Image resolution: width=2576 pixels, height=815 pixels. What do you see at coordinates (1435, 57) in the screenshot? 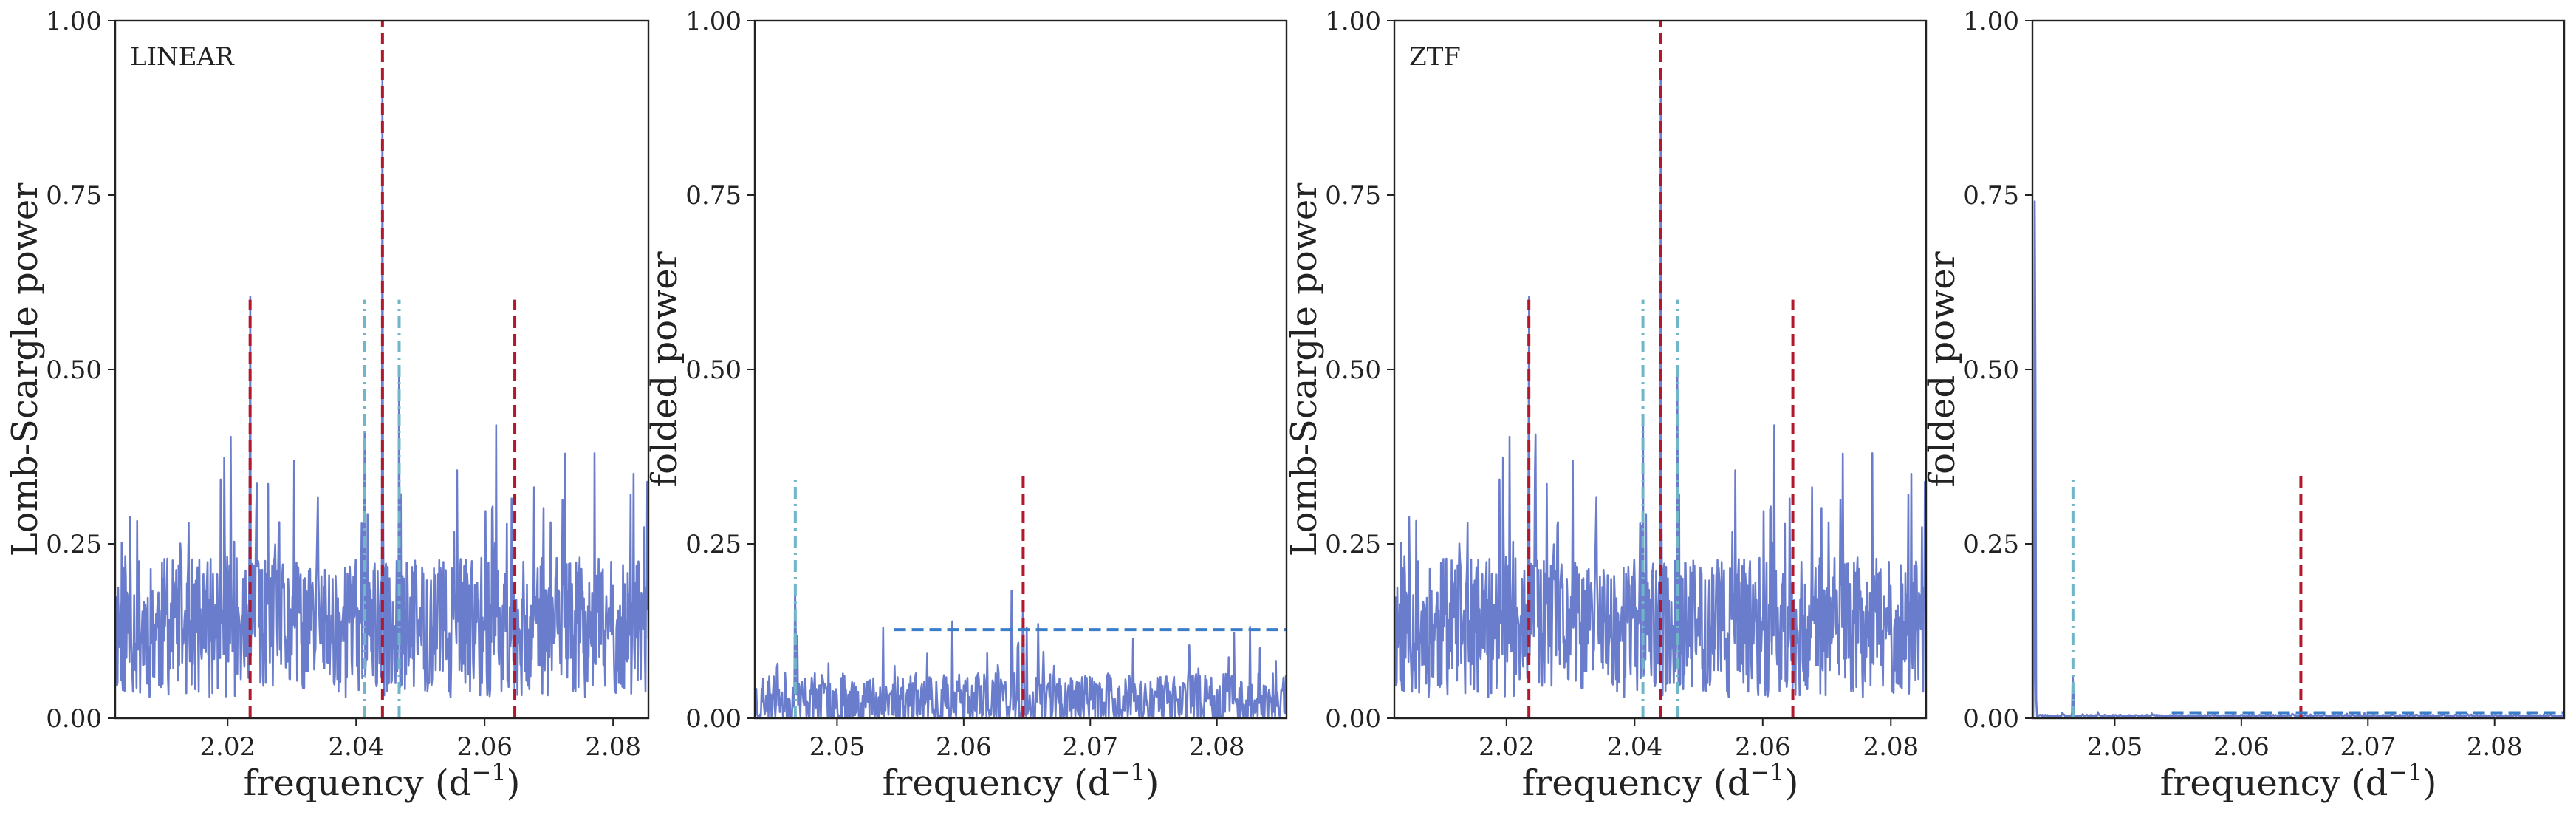
I see `panel-label: ZTF` at bounding box center [1435, 57].